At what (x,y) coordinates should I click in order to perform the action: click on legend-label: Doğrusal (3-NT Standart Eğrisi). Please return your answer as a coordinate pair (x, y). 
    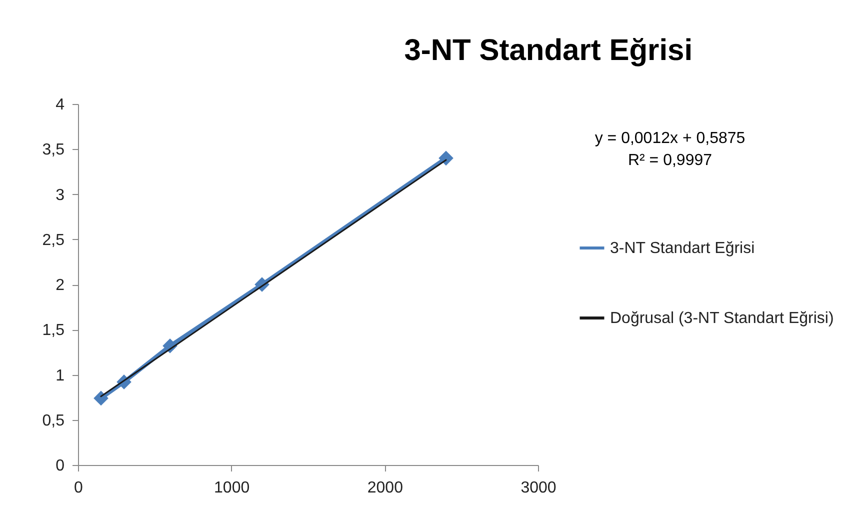
    Looking at the image, I should click on (722, 318).